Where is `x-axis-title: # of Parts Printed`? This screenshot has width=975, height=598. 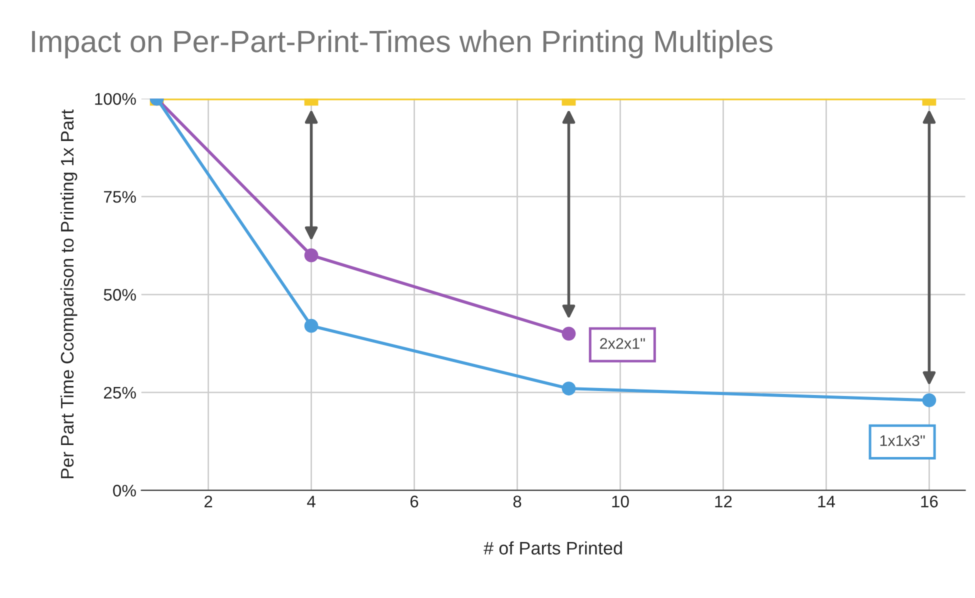 x-axis-title: # of Parts Printed is located at coordinates (553, 548).